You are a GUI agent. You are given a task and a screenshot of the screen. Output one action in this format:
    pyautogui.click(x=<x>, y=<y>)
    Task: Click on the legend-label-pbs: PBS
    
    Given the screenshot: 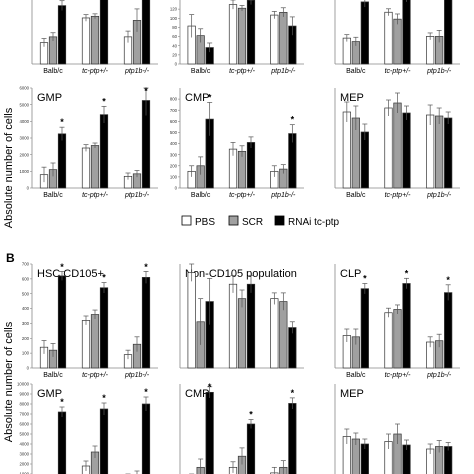 What is the action you would take?
    pyautogui.click(x=205, y=222)
    